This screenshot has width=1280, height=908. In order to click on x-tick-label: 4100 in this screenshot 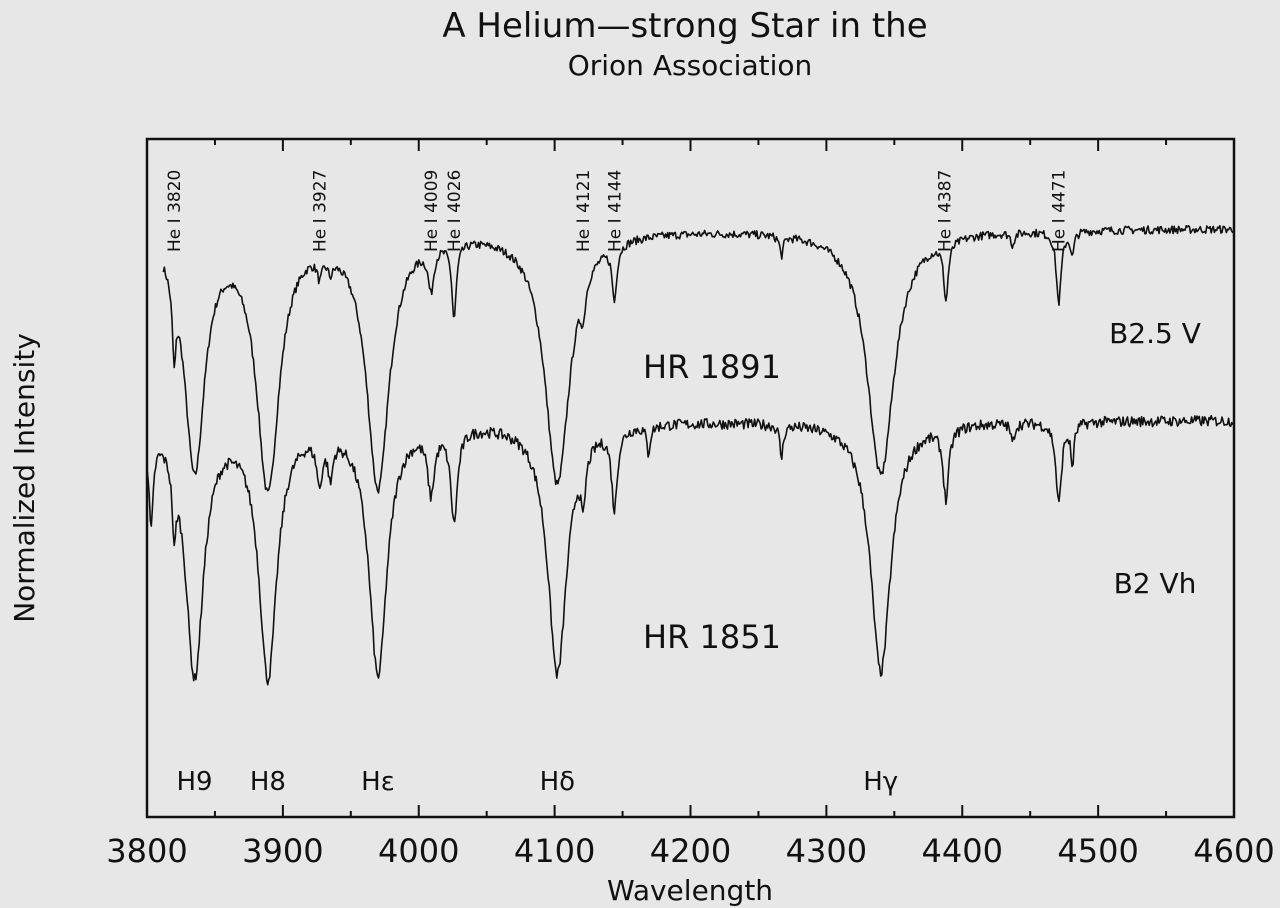, I will do `click(554, 851)`.